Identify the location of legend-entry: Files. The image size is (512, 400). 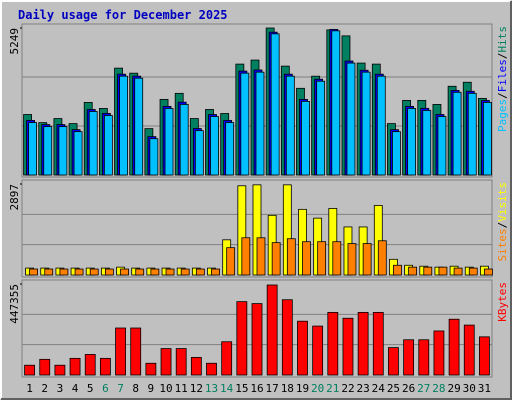
(502, 75).